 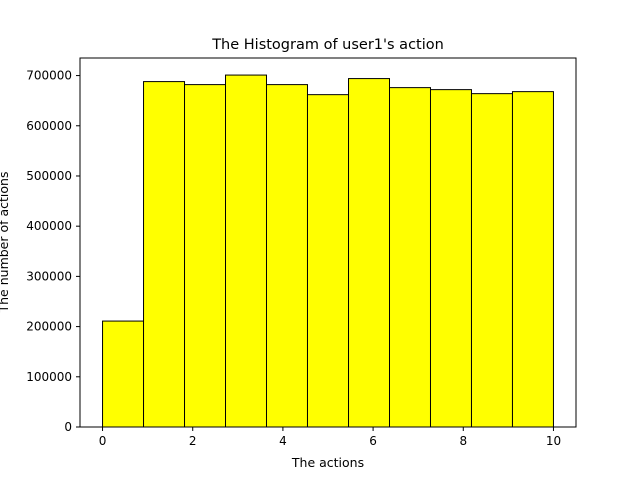 What do you see at coordinates (49, 327) in the screenshot?
I see `y-tick-label: 200000` at bounding box center [49, 327].